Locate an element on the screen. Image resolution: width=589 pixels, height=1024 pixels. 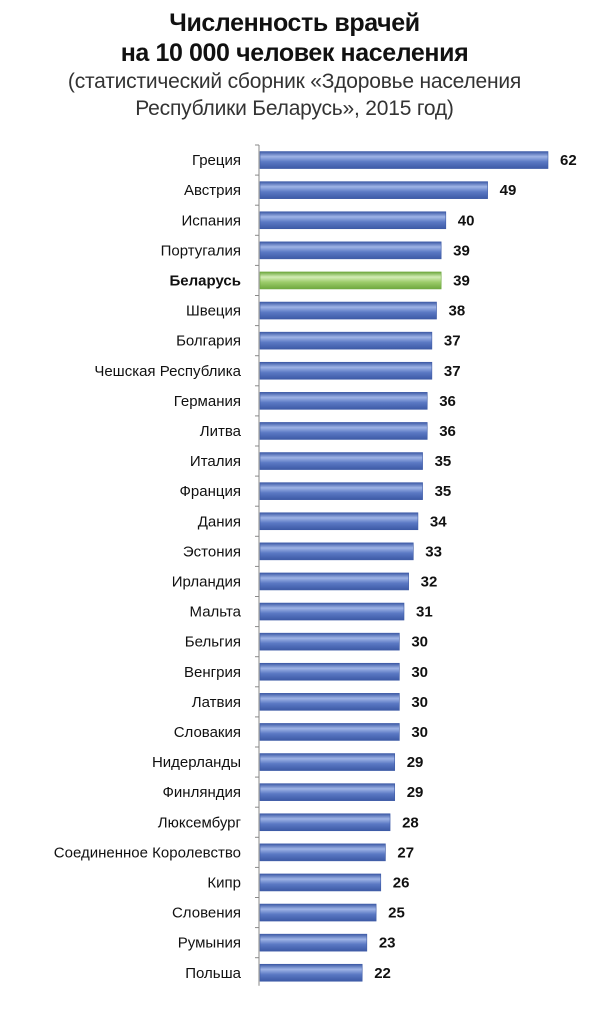
category-label: Германия is located at coordinates (207, 401).